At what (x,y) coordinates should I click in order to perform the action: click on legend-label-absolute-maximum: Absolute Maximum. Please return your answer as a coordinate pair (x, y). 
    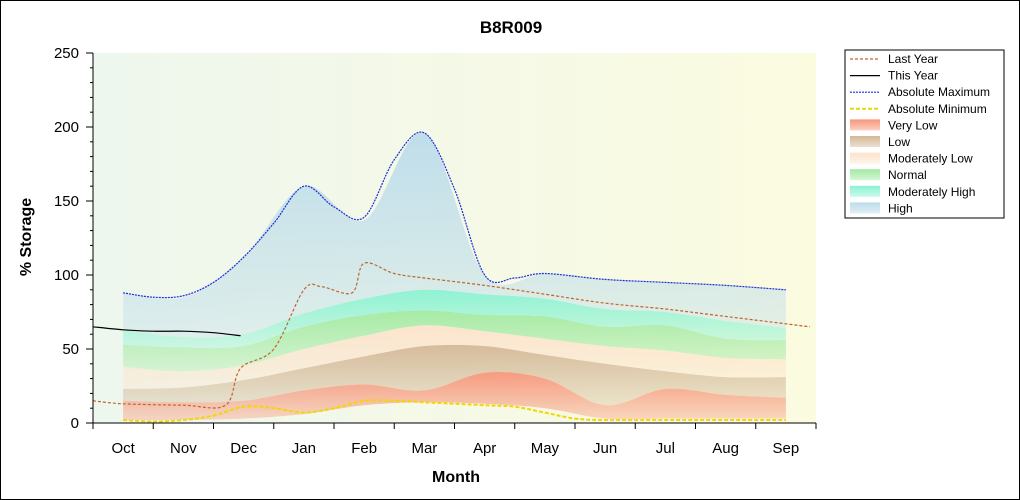
    Looking at the image, I should click on (939, 92).